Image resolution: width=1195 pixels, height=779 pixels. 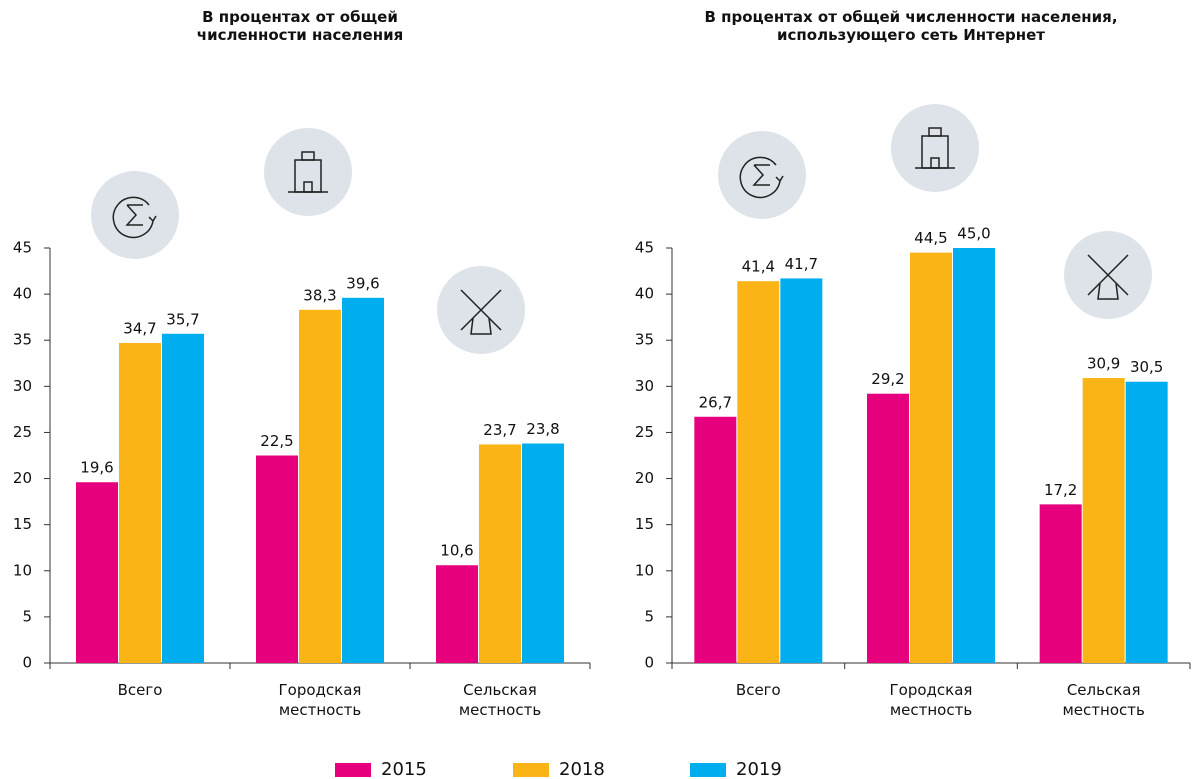 I want to click on legend-label: 2015, so click(x=404, y=769).